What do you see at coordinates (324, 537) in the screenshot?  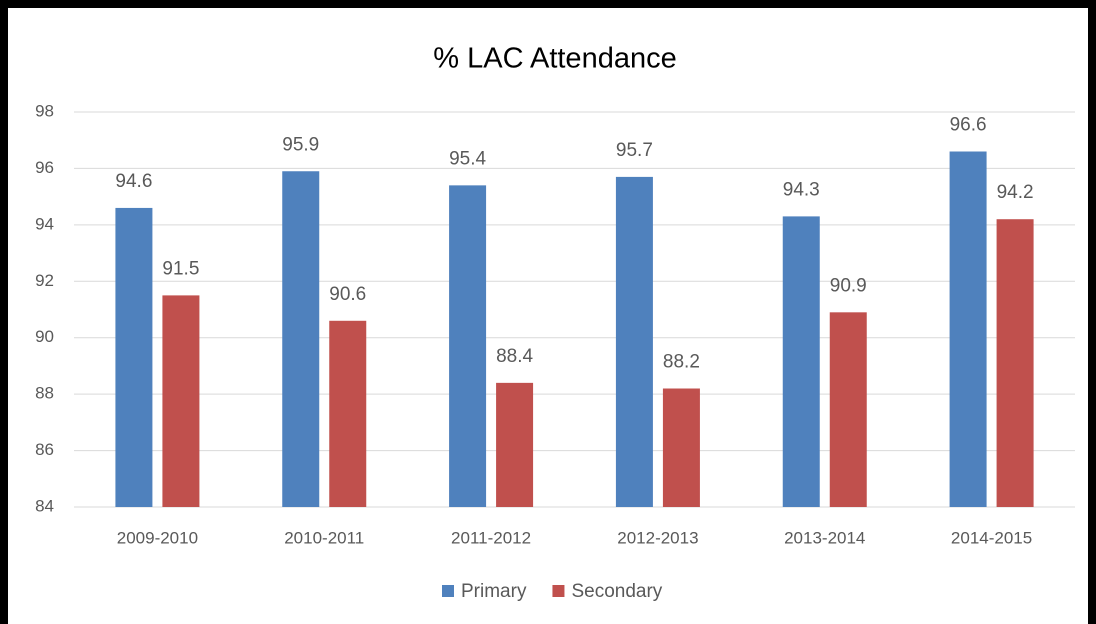 I see `x-tick-label: 2010-2011` at bounding box center [324, 537].